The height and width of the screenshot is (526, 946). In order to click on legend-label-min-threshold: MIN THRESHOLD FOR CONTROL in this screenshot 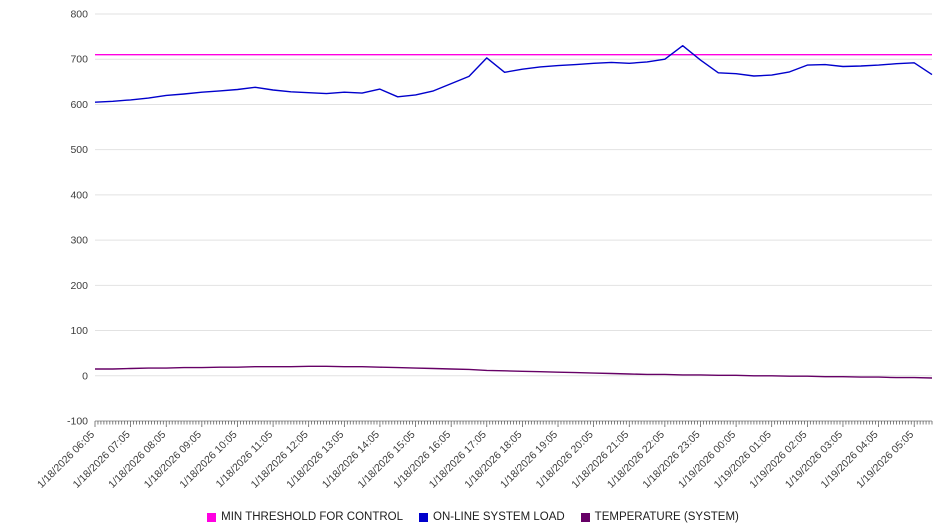, I will do `click(312, 517)`.